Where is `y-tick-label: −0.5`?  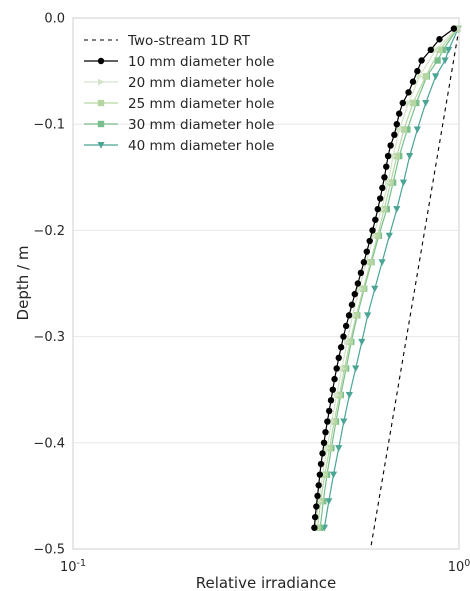 y-tick-label: −0.5 is located at coordinates (49, 550).